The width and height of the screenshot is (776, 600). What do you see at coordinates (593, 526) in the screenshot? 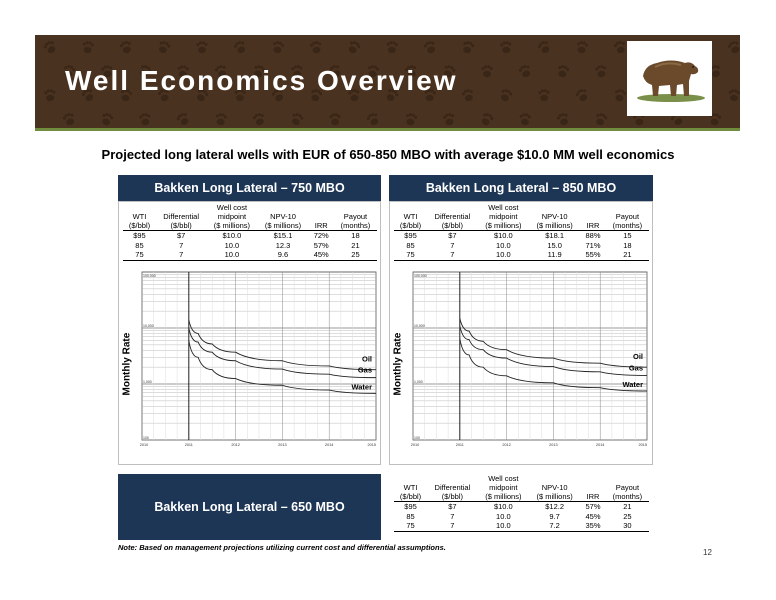
I see `table-cell-irr: 35%` at bounding box center [593, 526].